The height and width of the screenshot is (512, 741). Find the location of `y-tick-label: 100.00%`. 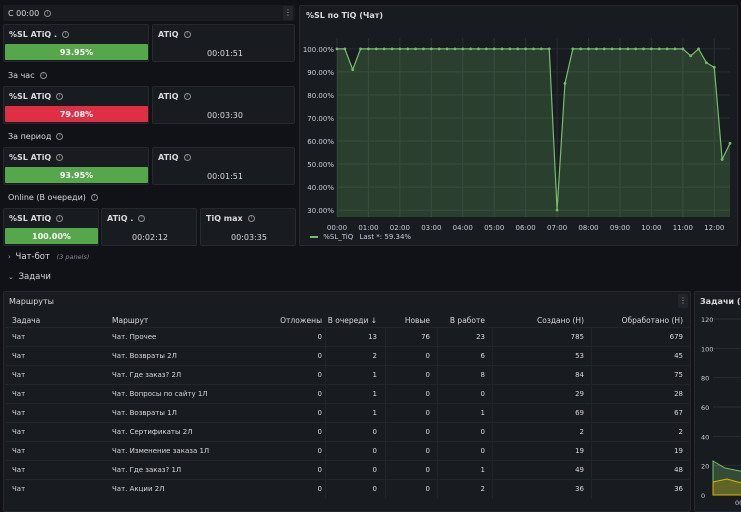

y-tick-label: 100.00% is located at coordinates (318, 50).